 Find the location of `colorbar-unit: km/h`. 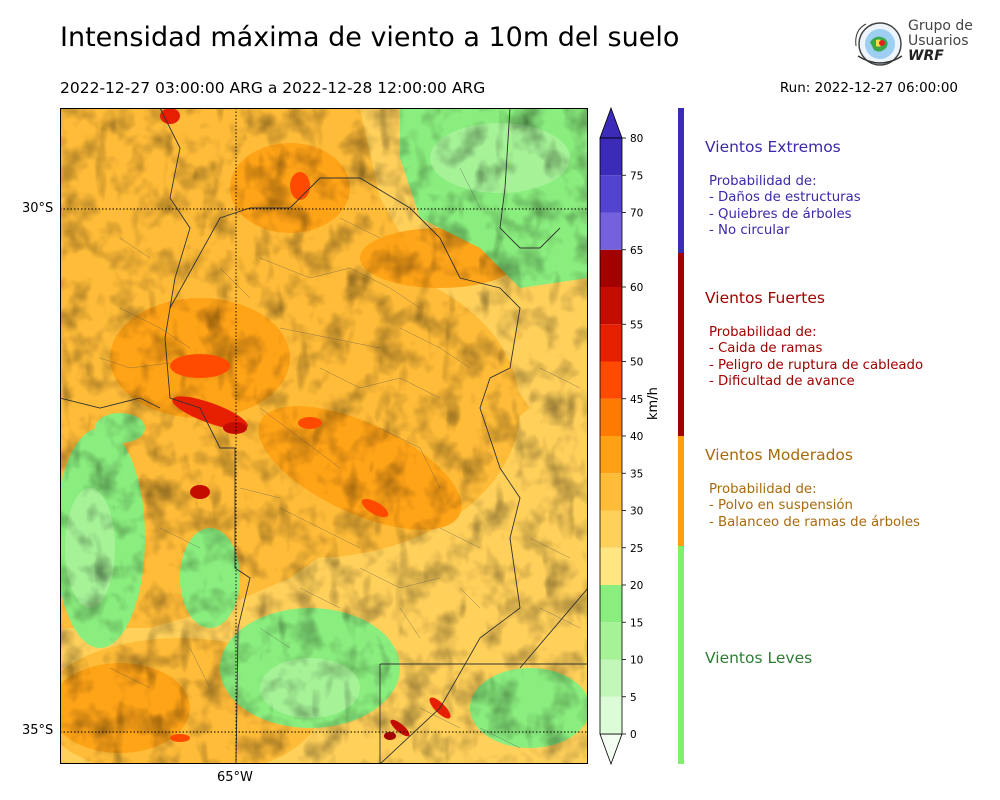

colorbar-unit: km/h is located at coordinates (653, 403).